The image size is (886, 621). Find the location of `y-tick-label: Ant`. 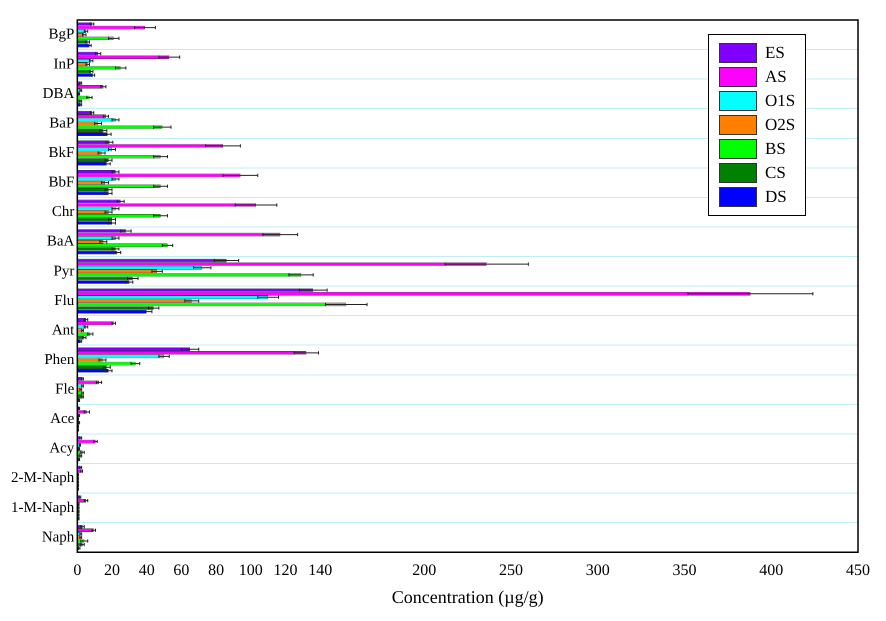

y-tick-label: Ant is located at coordinates (64, 330).